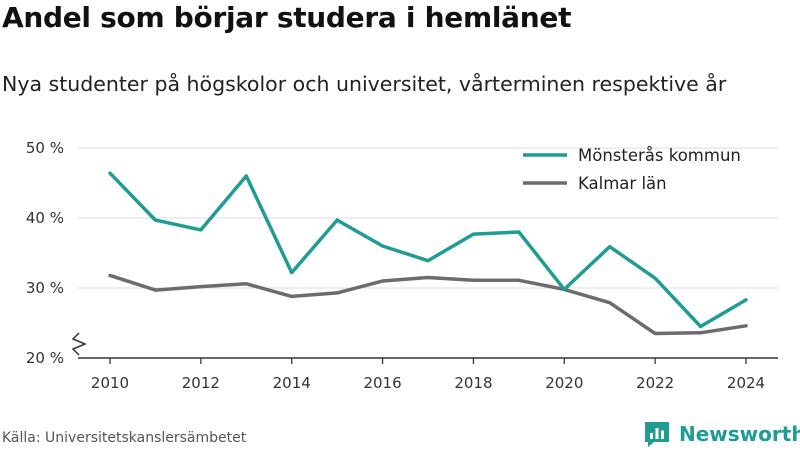 Image resolution: width=800 pixels, height=450 pixels. What do you see at coordinates (564, 383) in the screenshot?
I see `x-tick-label: 2020` at bounding box center [564, 383].